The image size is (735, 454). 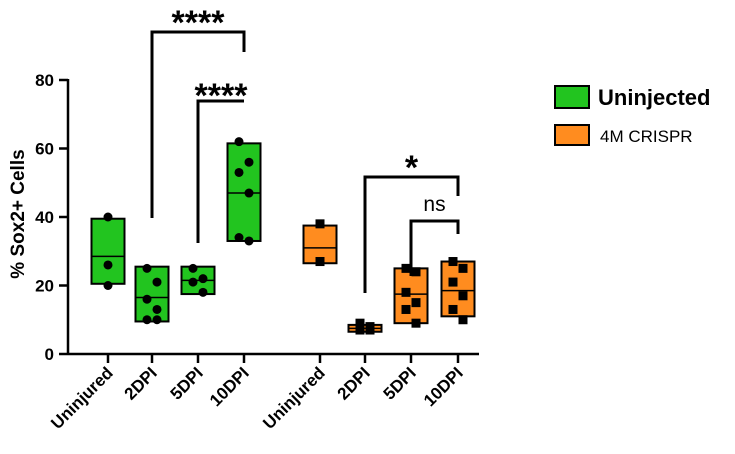 What do you see at coordinates (44, 217) in the screenshot?
I see `y-tick-label: 40` at bounding box center [44, 217].